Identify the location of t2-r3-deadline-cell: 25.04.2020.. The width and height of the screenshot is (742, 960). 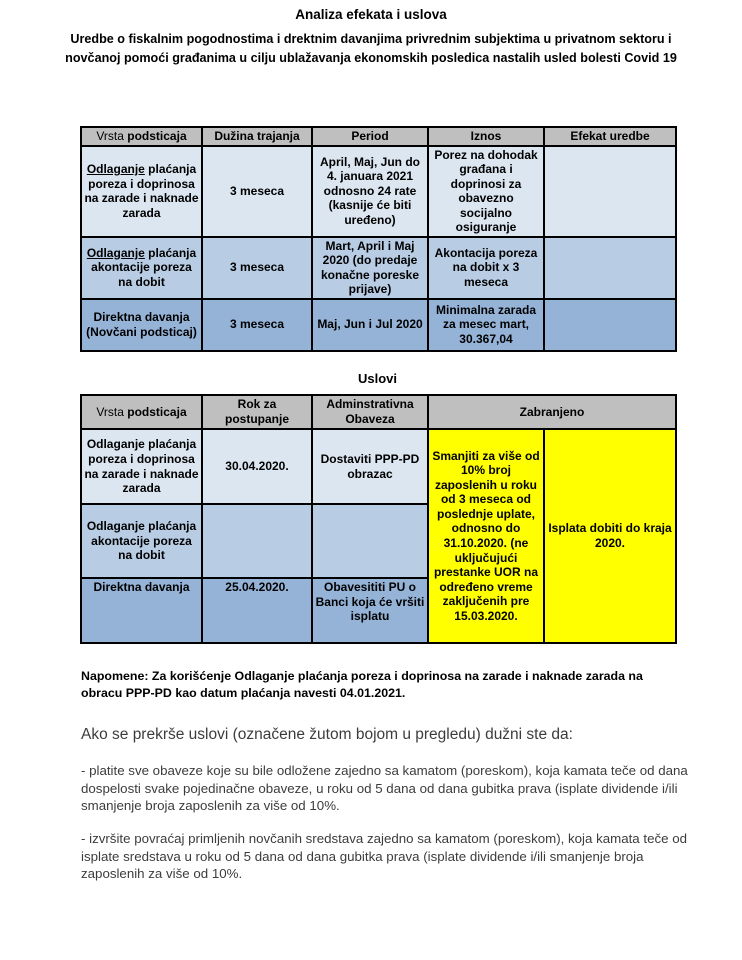
(257, 610).